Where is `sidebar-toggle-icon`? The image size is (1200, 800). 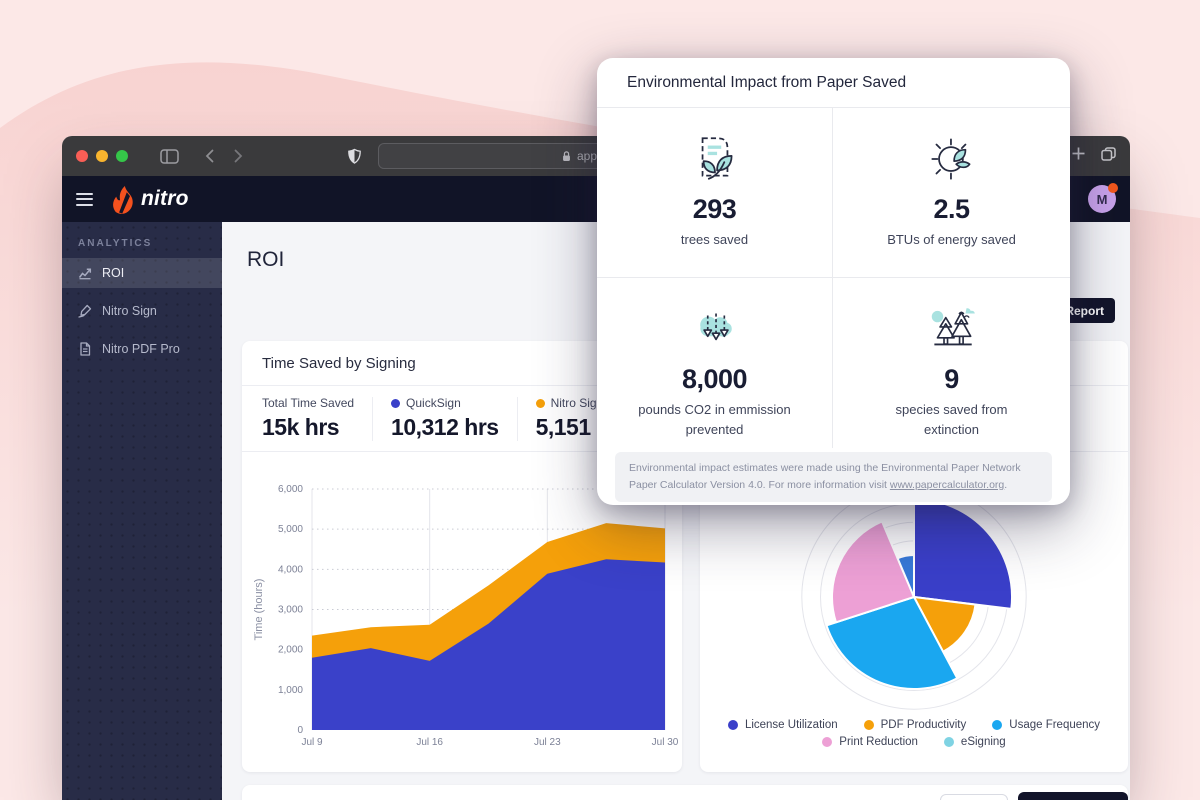
sidebar-toggle-icon is located at coordinates (169, 156).